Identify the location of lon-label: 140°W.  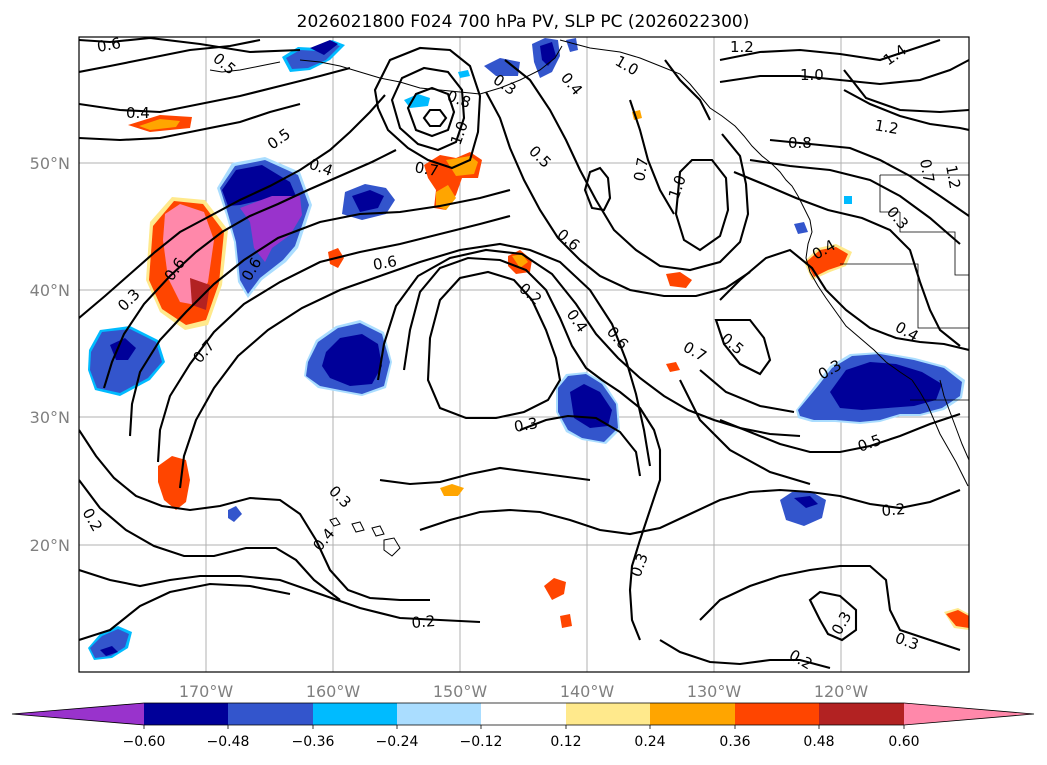
(587, 691).